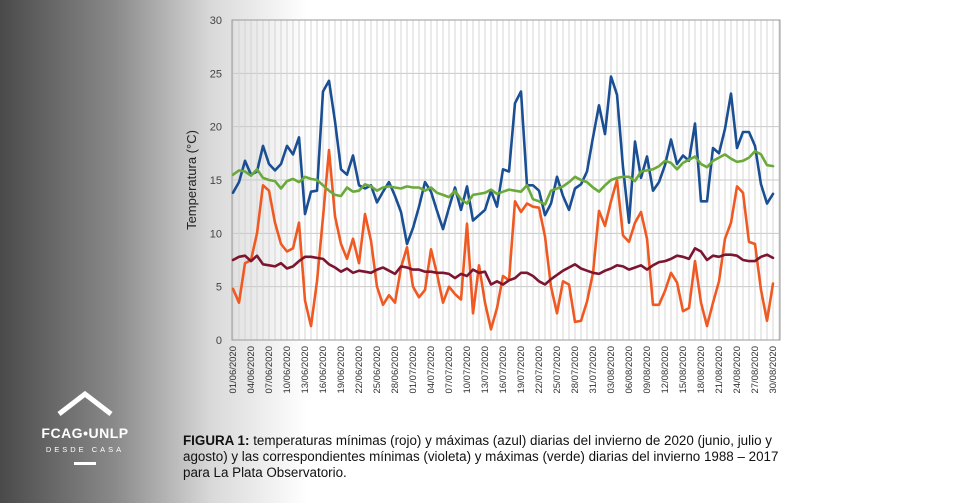 The height and width of the screenshot is (503, 960). What do you see at coordinates (85, 433) in the screenshot?
I see `logo-name: FCAG•UNLP` at bounding box center [85, 433].